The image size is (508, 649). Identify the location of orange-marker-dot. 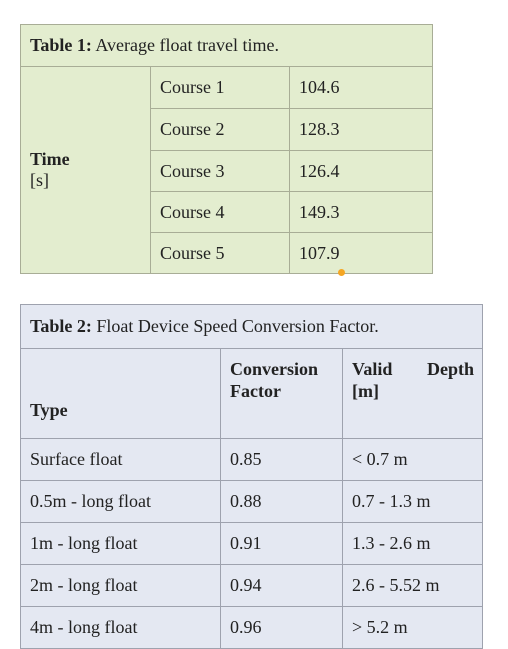
(341, 272).